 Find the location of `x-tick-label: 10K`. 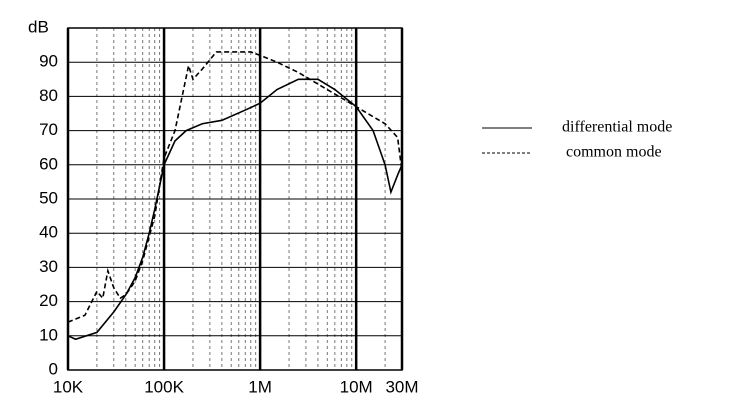

x-tick-label: 10K is located at coordinates (68, 386).